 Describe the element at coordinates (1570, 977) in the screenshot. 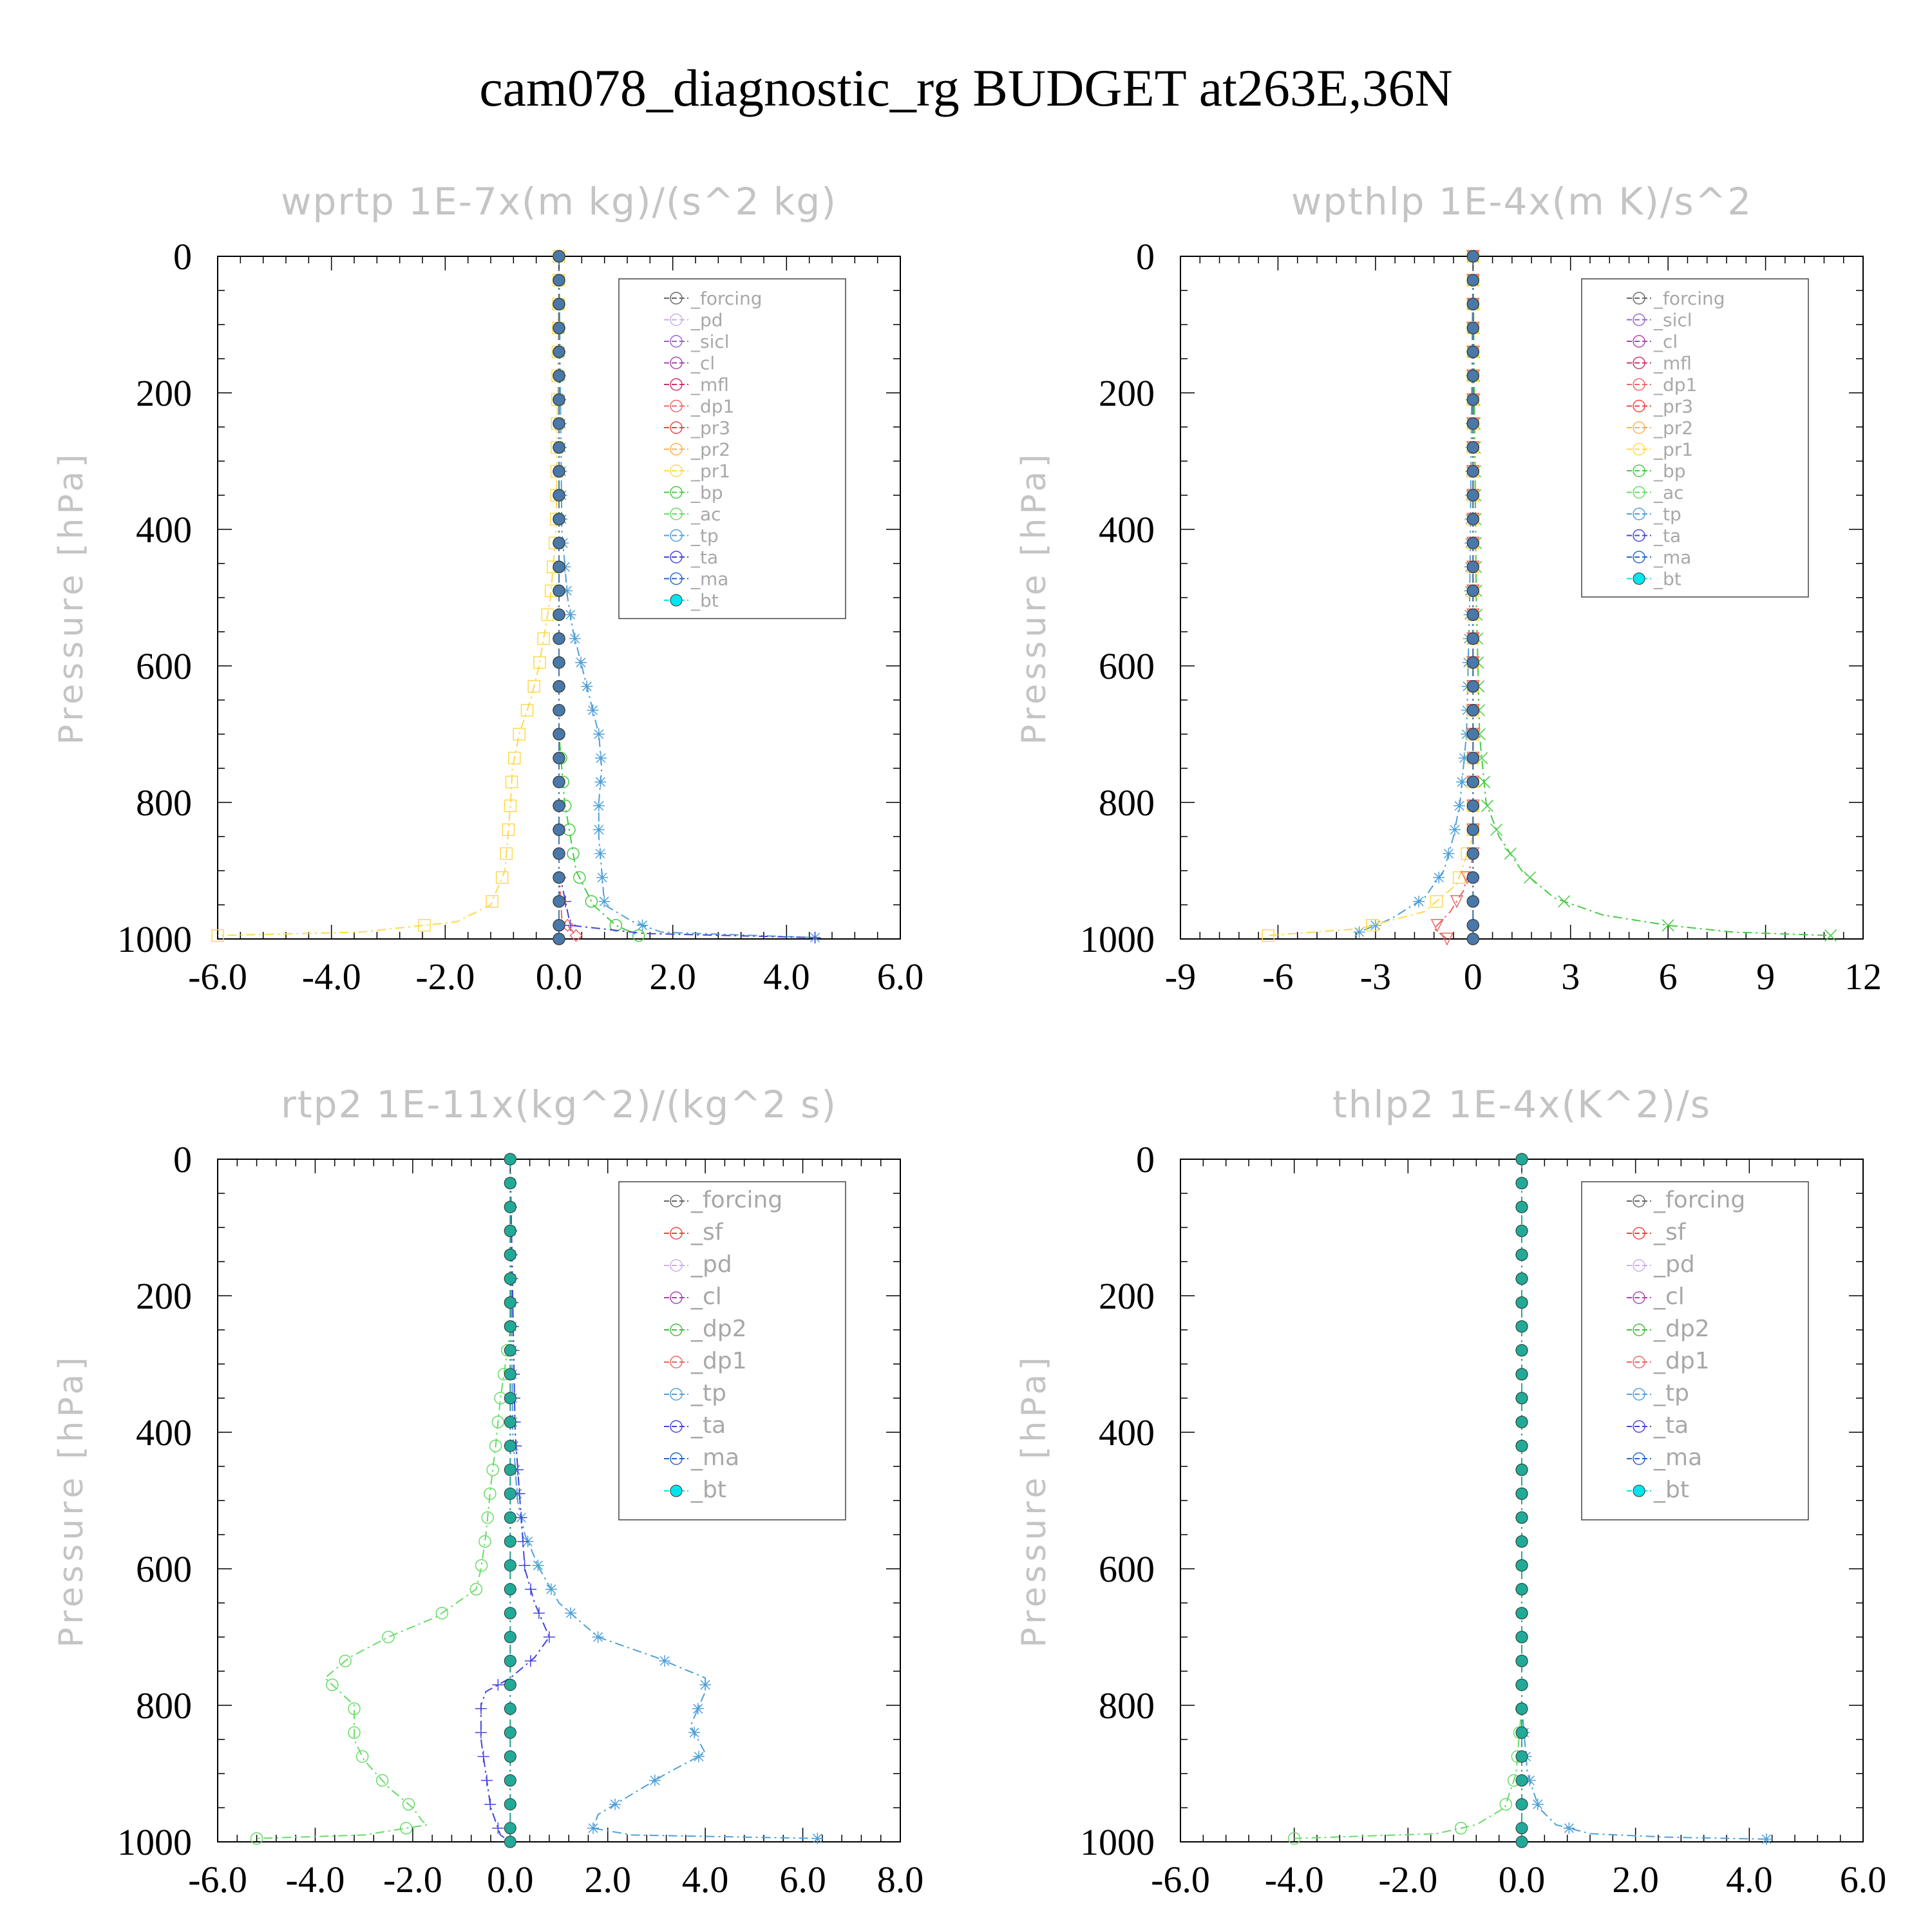

I see `x-tick-label: 3` at that location.